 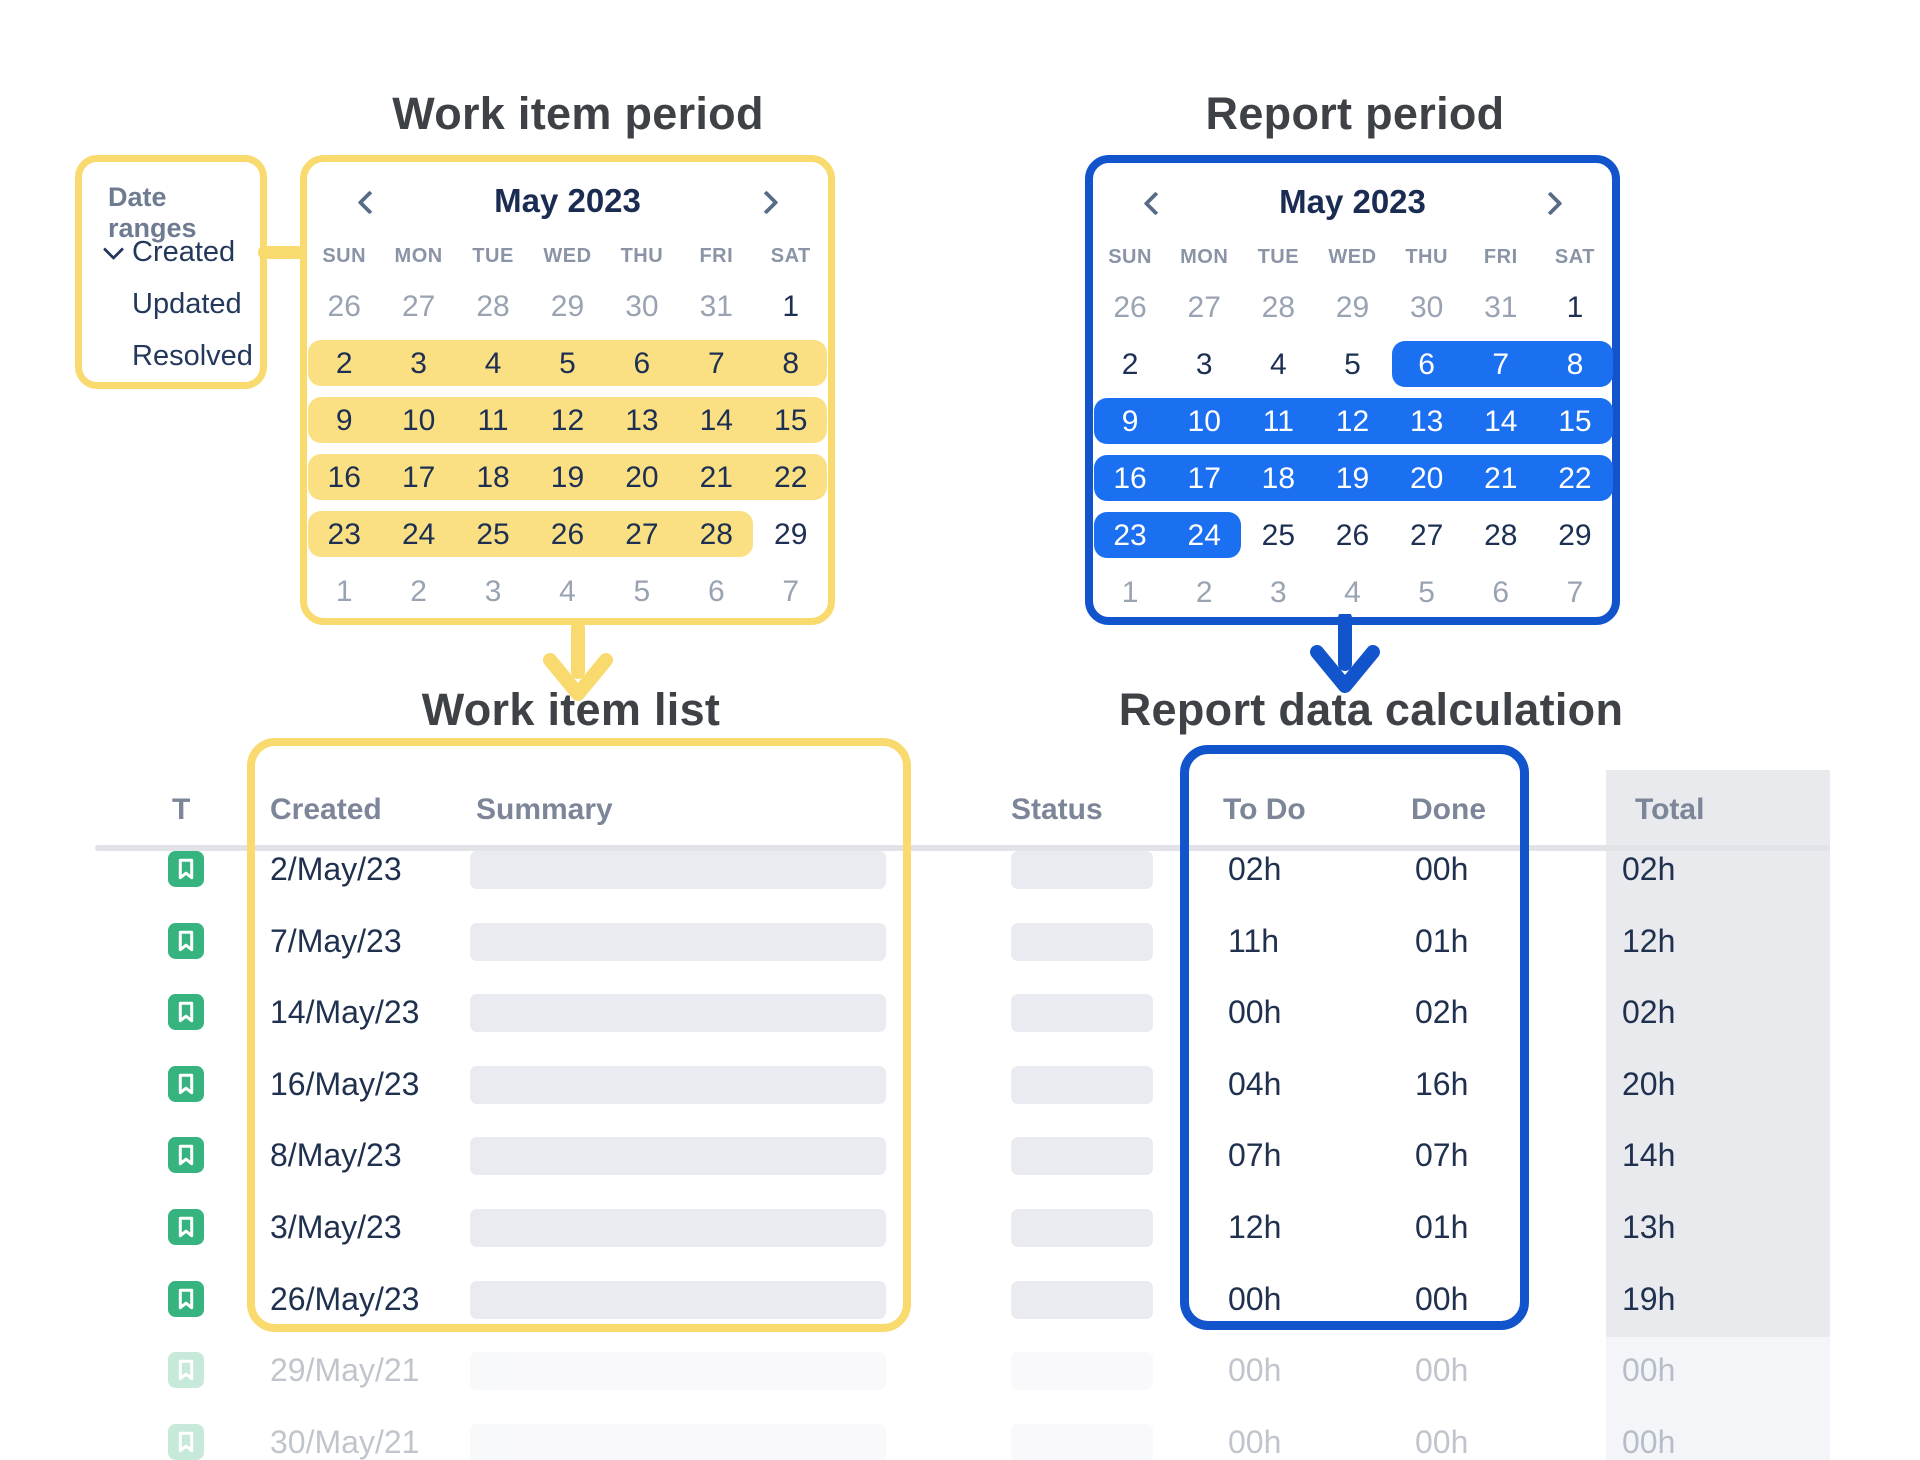 I want to click on todo-cell: 12h, so click(x=1255, y=1226).